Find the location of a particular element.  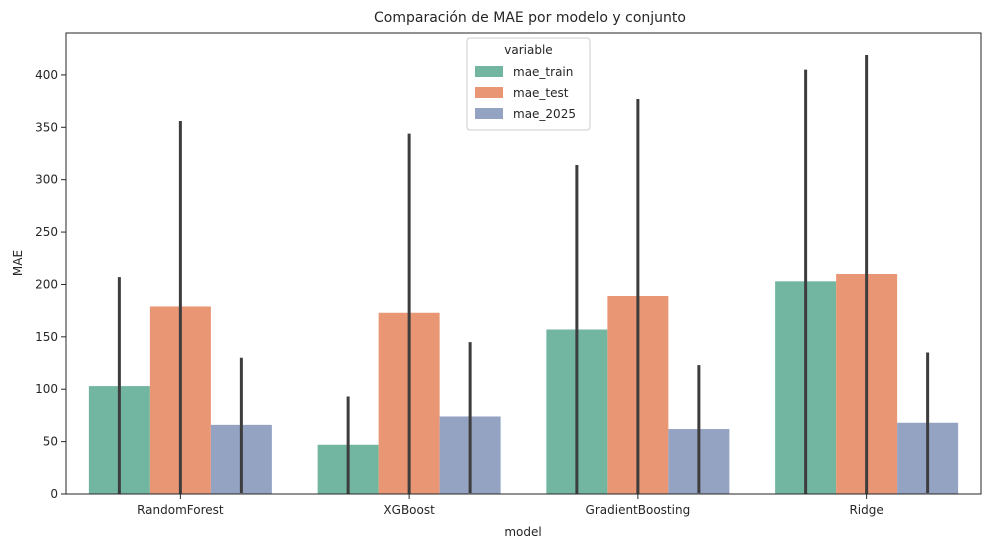

x-axis-title: model is located at coordinates (522, 532).